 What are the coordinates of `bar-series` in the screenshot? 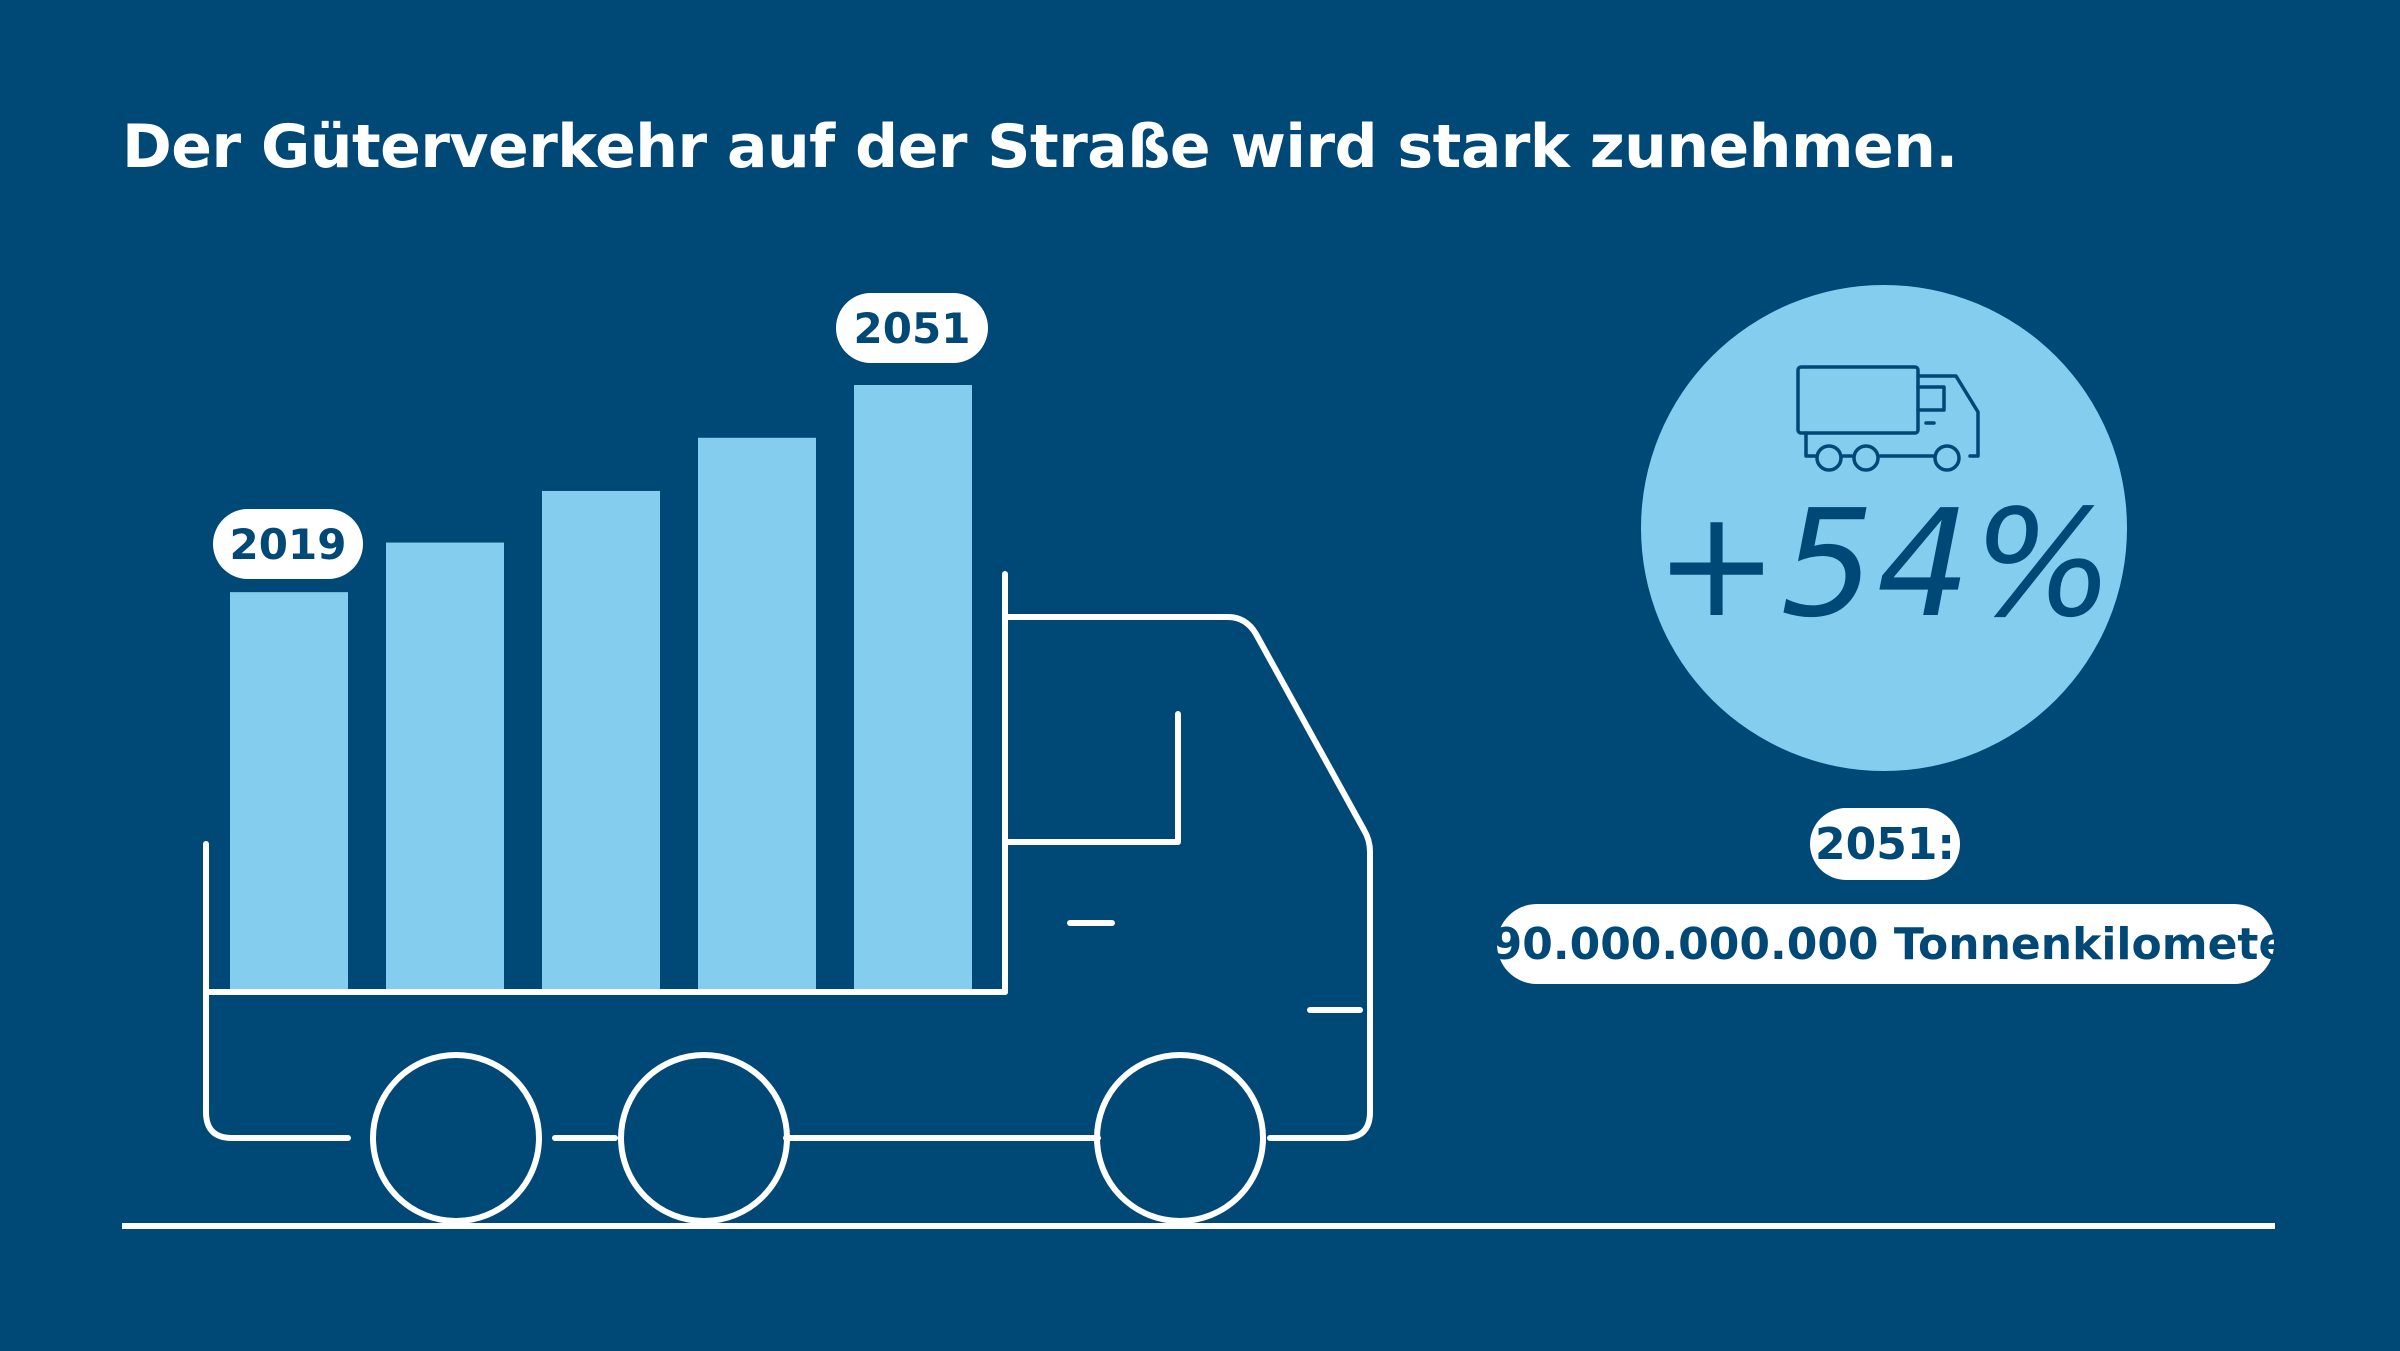 It's located at (601, 687).